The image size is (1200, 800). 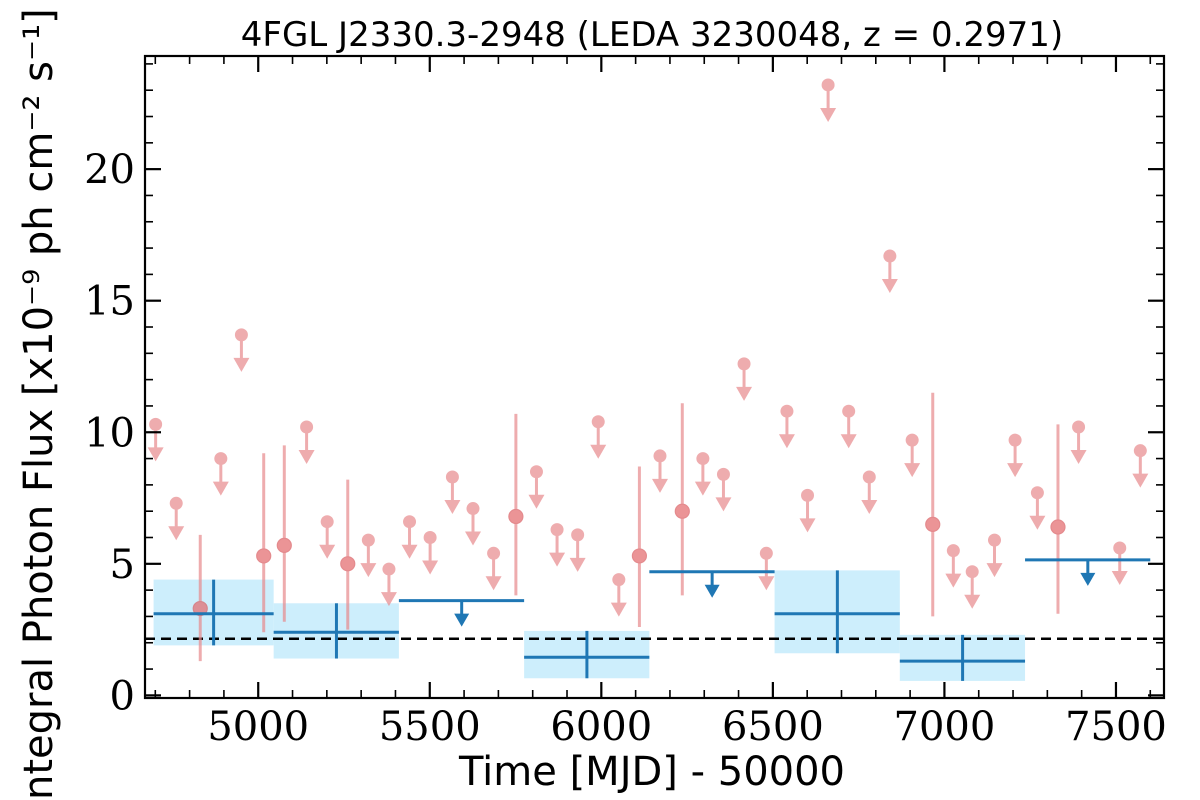 What do you see at coordinates (109, 170) in the screenshot?
I see `y-tick-label: 20` at bounding box center [109, 170].